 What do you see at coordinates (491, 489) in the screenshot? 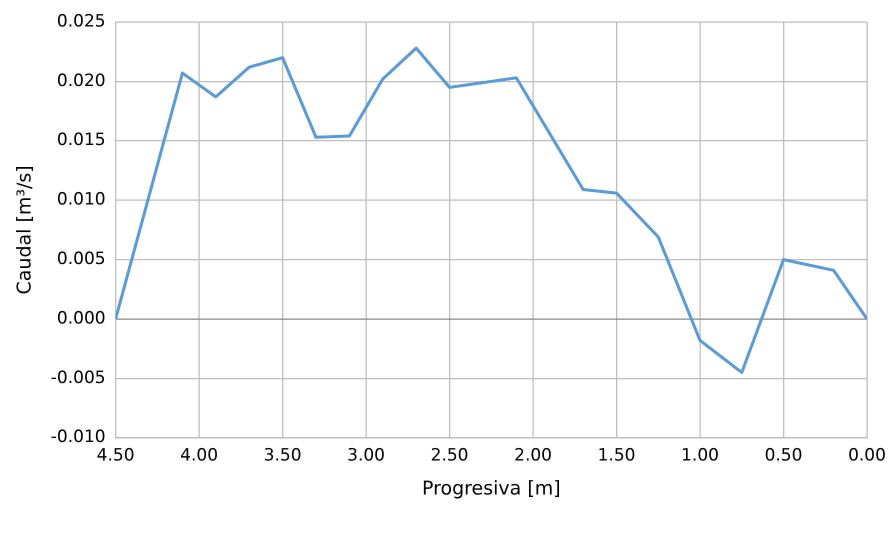
I see `x-axis-title: Progresiva [m]` at bounding box center [491, 489].